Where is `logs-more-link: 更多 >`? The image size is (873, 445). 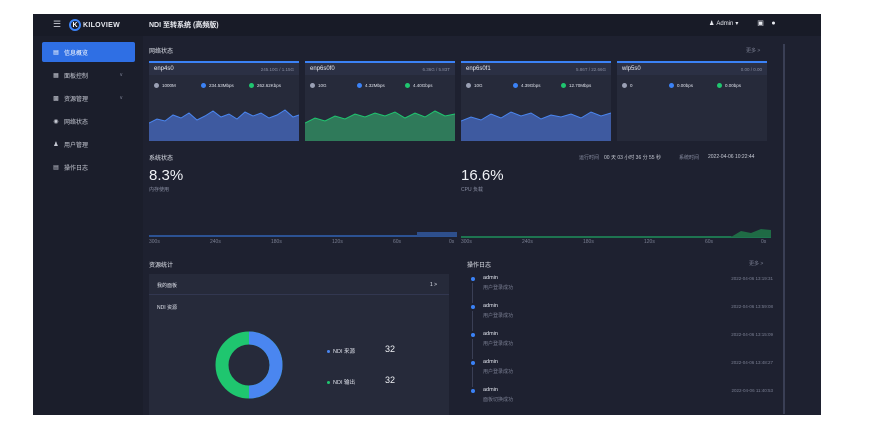
logs-more-link: 更多 > is located at coordinates (756, 264).